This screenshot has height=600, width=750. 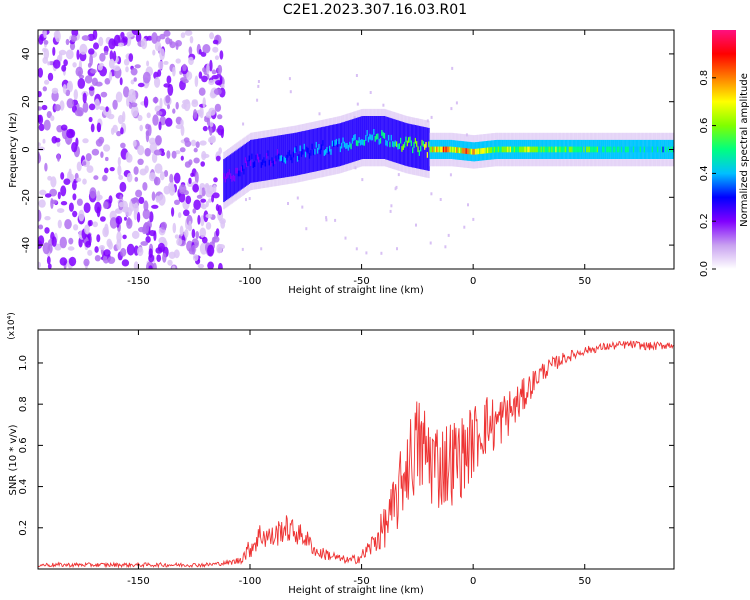 I want to click on snr-x-tick-label: 50, so click(x=584, y=581).